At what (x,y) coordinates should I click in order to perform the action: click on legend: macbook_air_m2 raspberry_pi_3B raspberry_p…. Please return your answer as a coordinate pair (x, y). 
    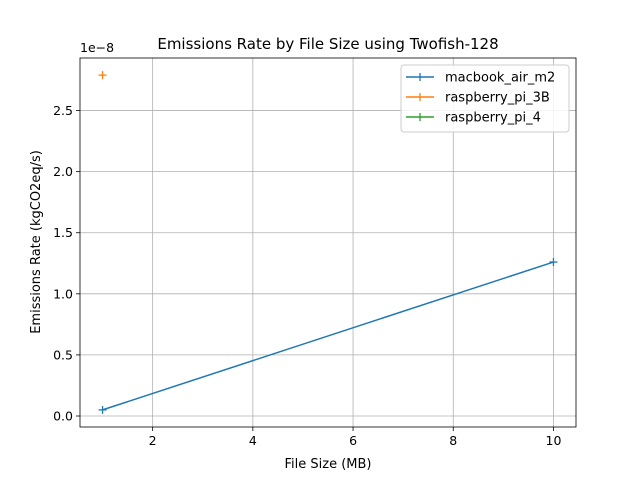
    Looking at the image, I should click on (485, 98).